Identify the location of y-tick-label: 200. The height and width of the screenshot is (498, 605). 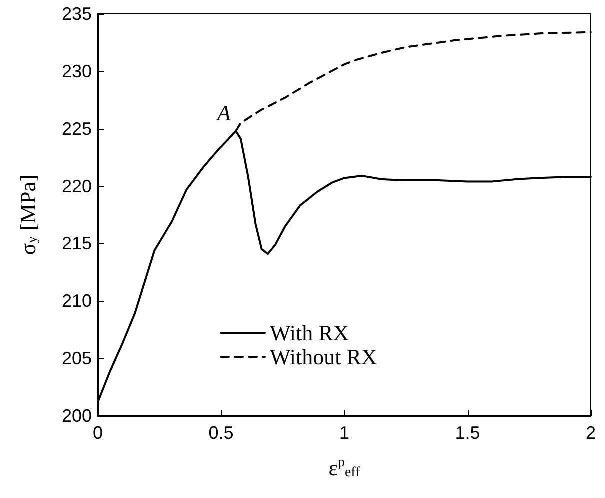
(77, 416).